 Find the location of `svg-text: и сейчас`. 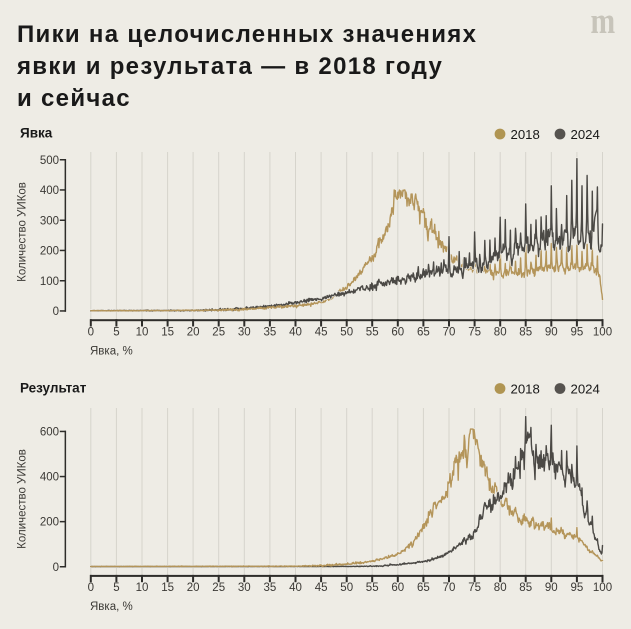

svg-text: и сейчас is located at coordinates (74, 98).